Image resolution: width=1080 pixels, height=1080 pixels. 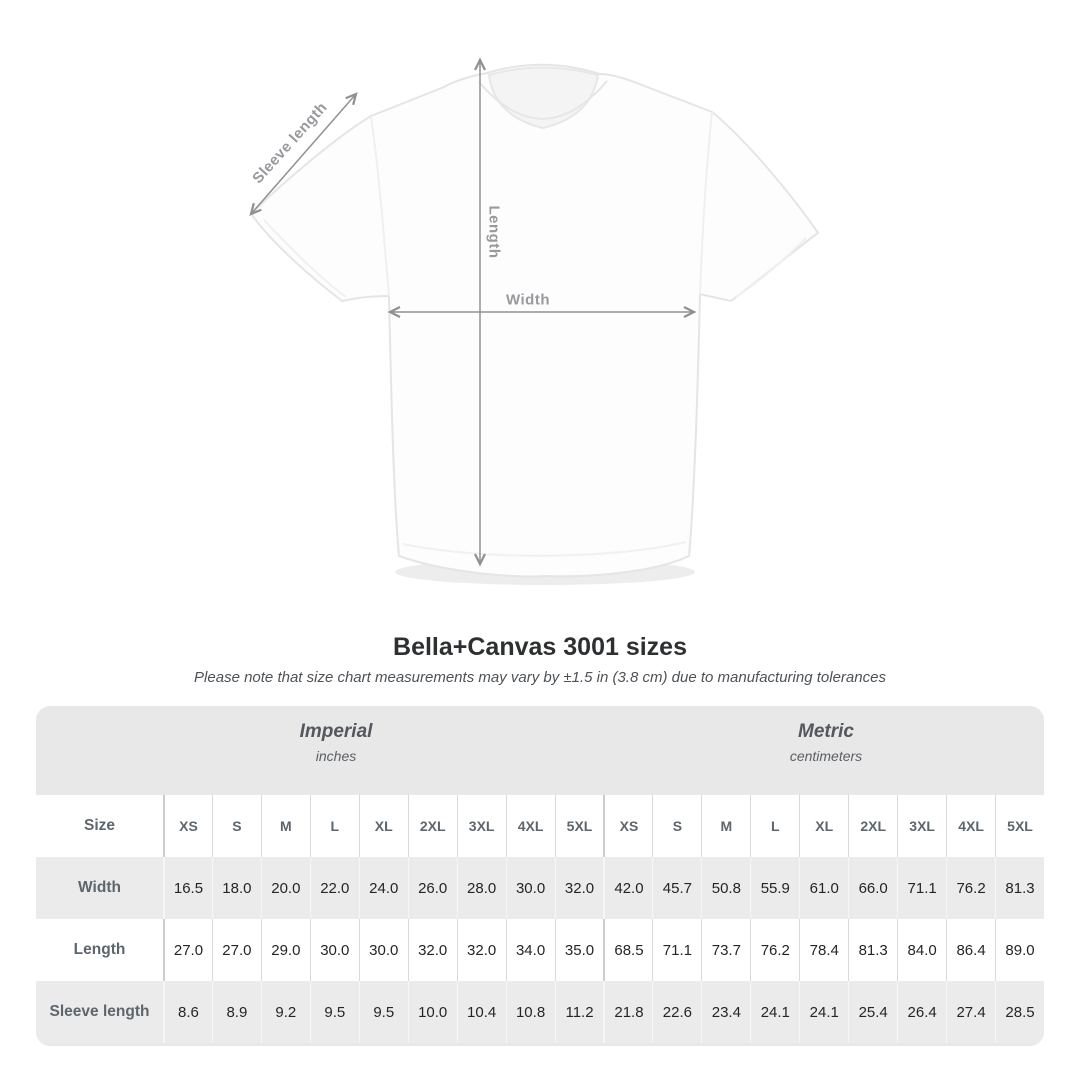 I want to click on measurement-value-cell: 28.5, so click(x=1019, y=1012).